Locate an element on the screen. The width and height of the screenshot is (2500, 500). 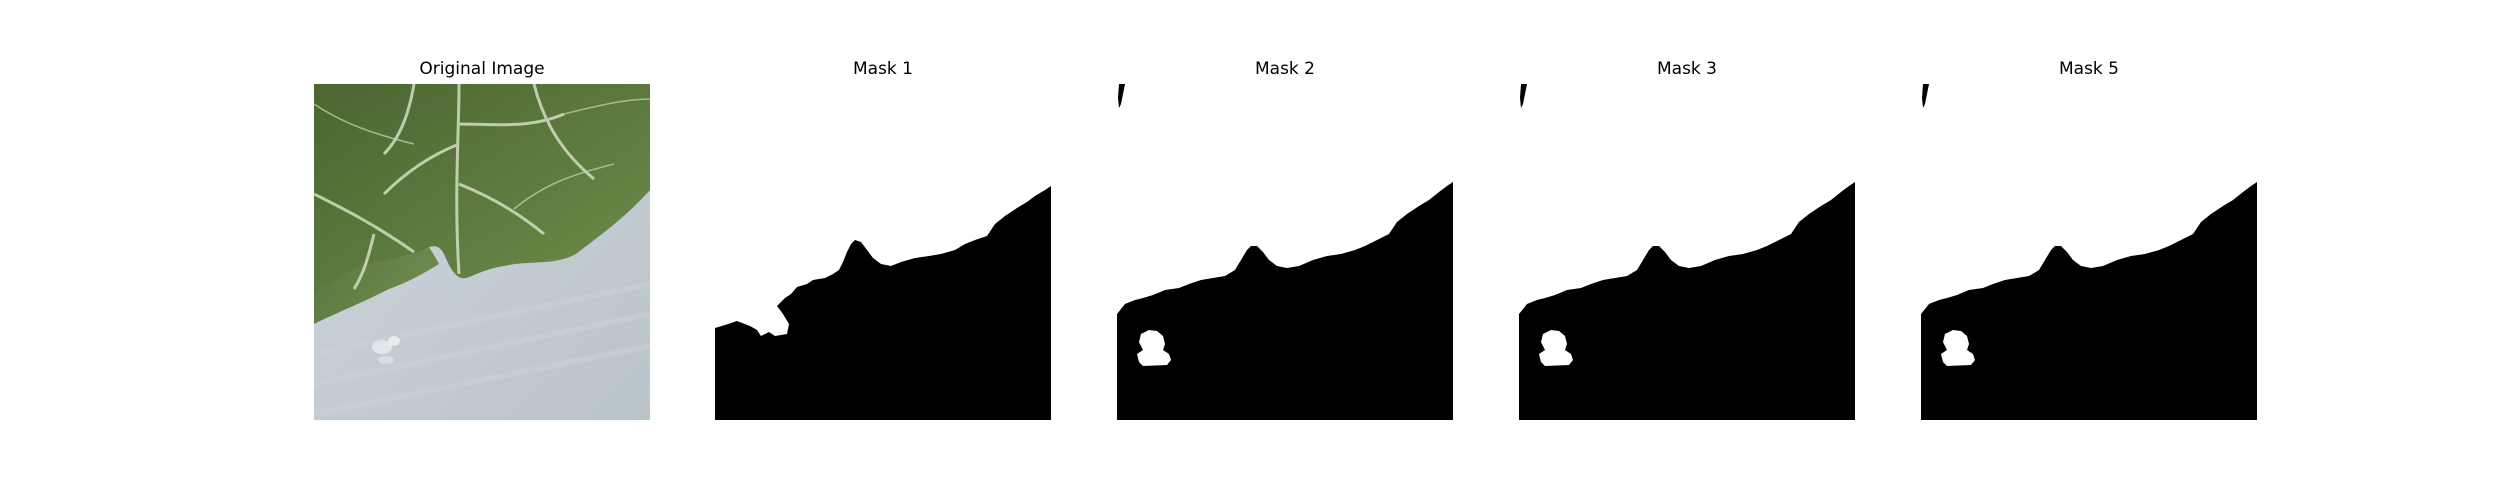
original-image is located at coordinates (482, 252).